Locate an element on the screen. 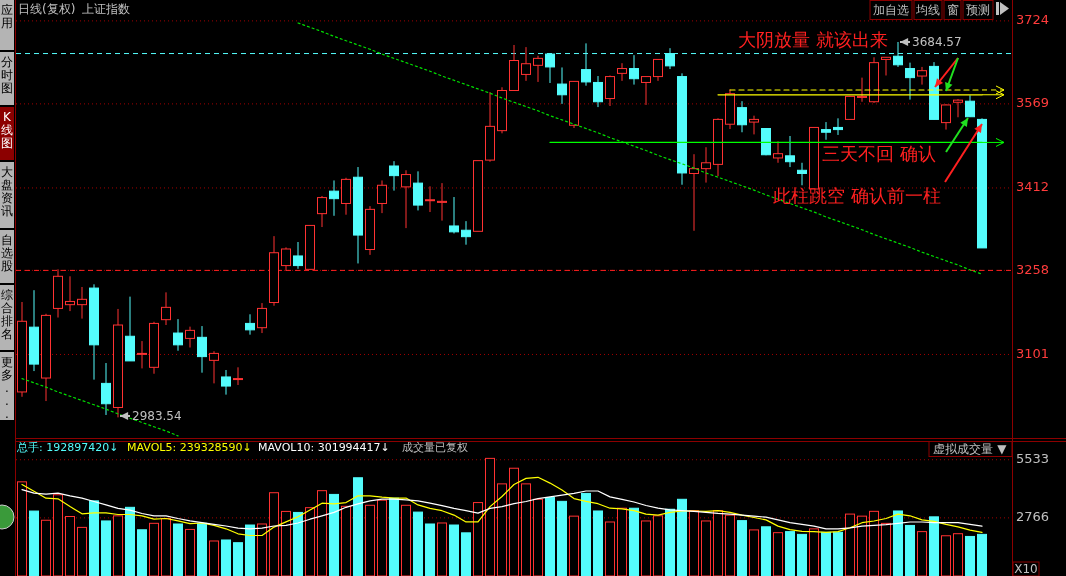  y-tick-label: 3412 is located at coordinates (1033, 187).